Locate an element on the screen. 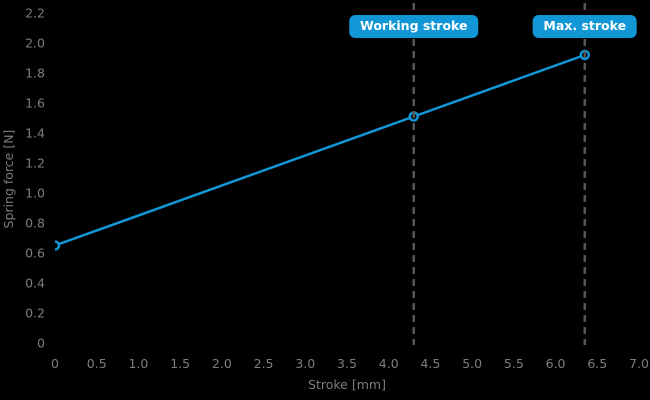 Image resolution: width=650 pixels, height=400 pixels. y-axis-tick-label: 1.8 is located at coordinates (35, 73).